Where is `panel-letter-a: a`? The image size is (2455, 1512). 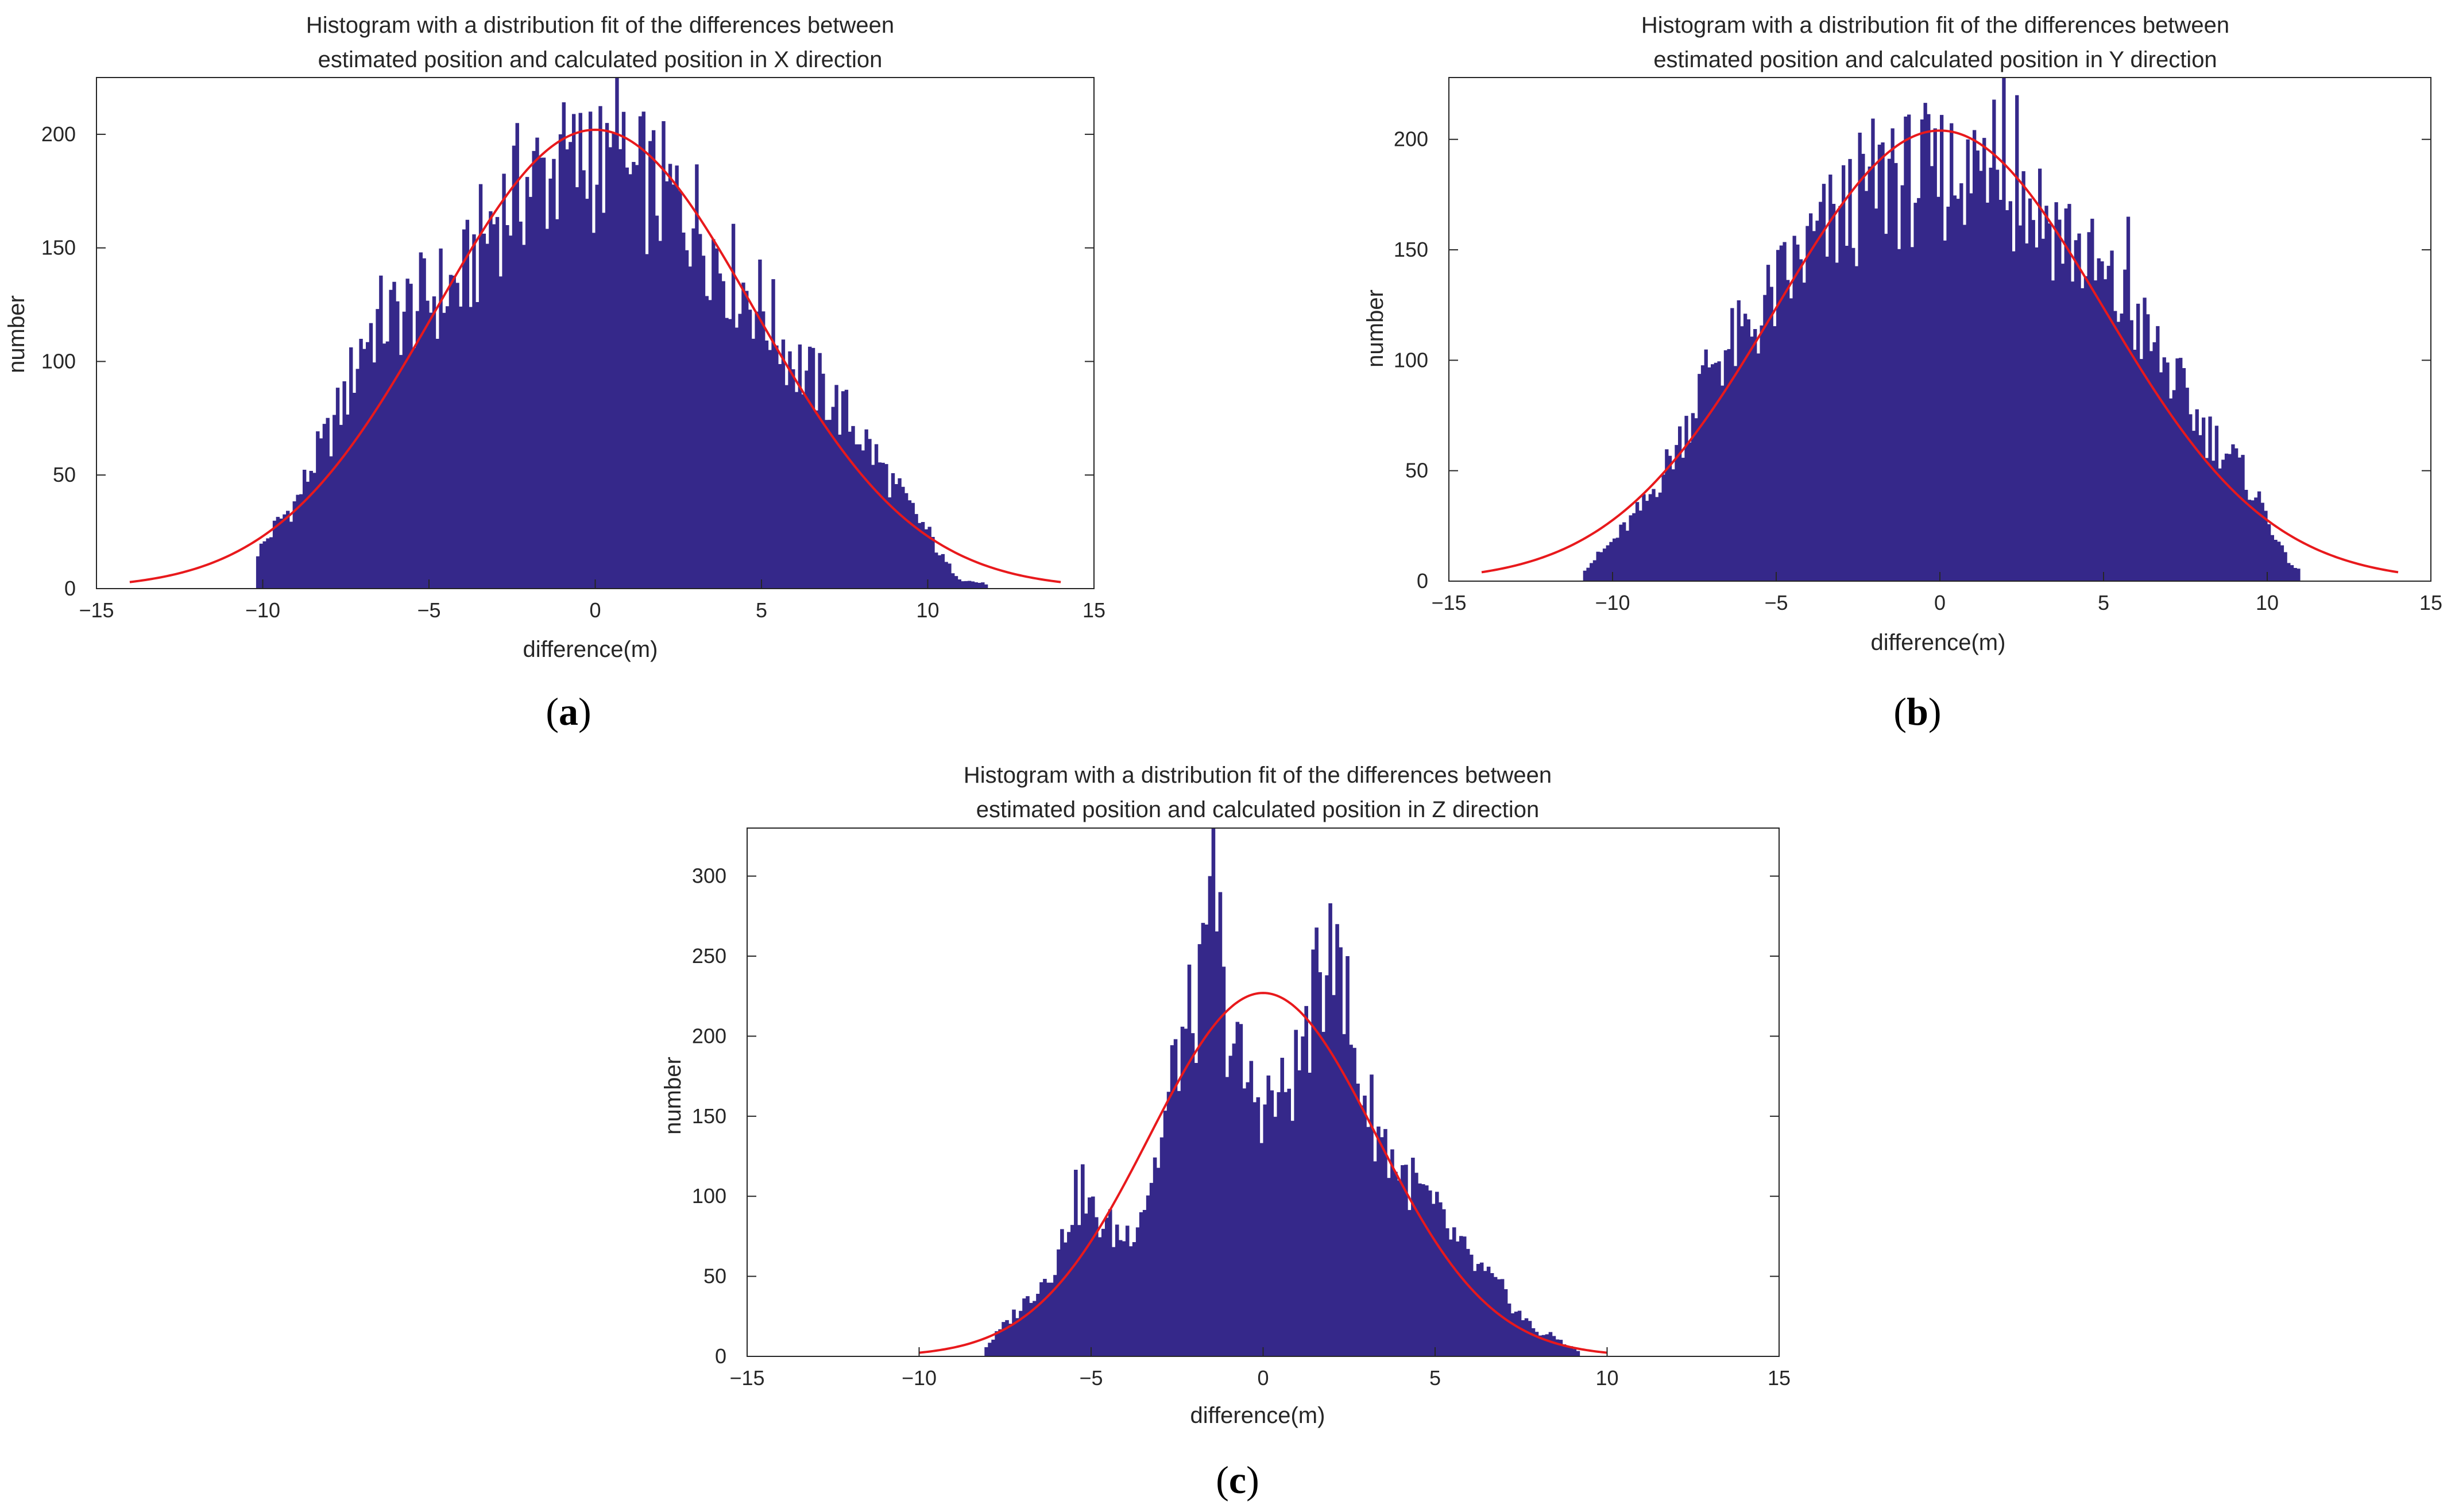 panel-letter-a: a is located at coordinates (568, 711).